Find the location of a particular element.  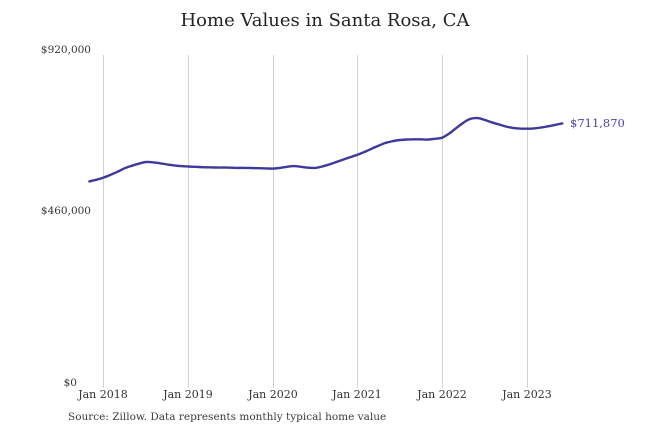

gridline-jan-2021 is located at coordinates (357, 221).